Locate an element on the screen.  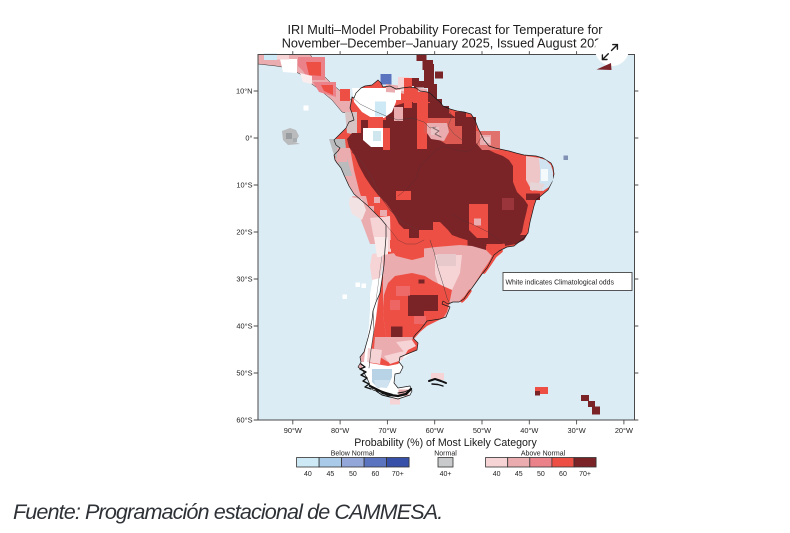
svg-text: Normal is located at coordinates (445, 453).